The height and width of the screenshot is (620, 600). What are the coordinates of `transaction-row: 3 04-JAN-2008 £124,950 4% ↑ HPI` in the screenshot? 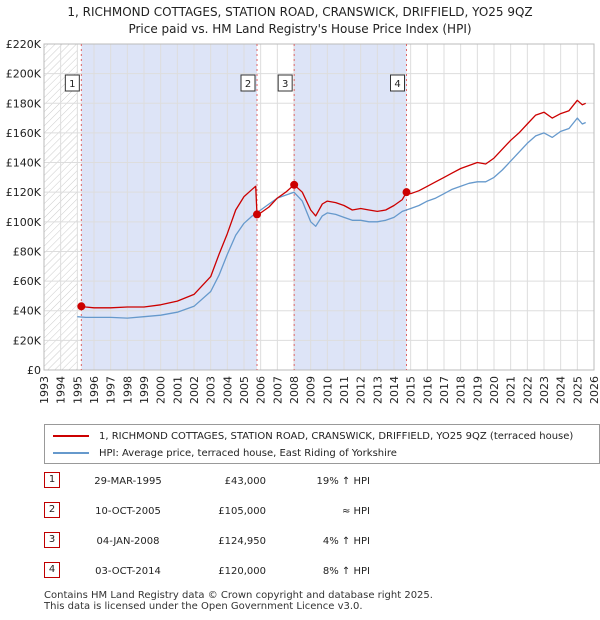 It's located at (314, 542).